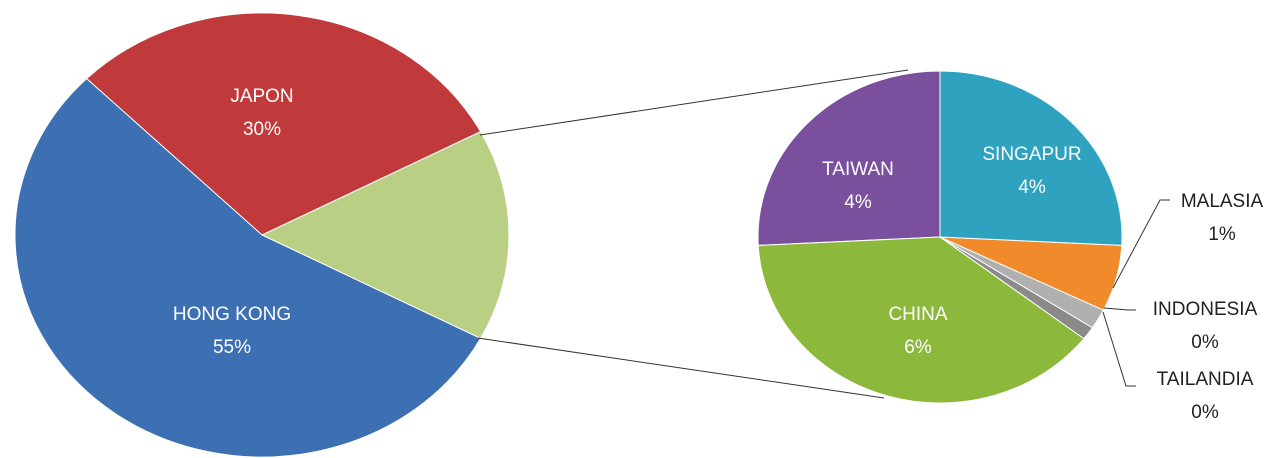 This screenshot has width=1283, height=458. What do you see at coordinates (917, 314) in the screenshot?
I see `slice-label: CHINA` at bounding box center [917, 314].